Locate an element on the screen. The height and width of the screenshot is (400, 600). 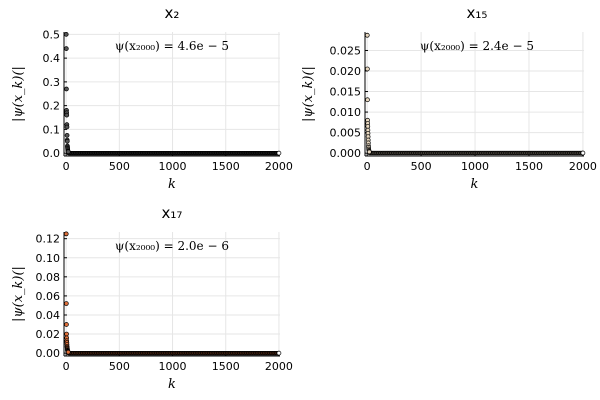
annotation-text: ψ(x₂₀₀₀) = 2.0e − 6 is located at coordinates (172, 246).